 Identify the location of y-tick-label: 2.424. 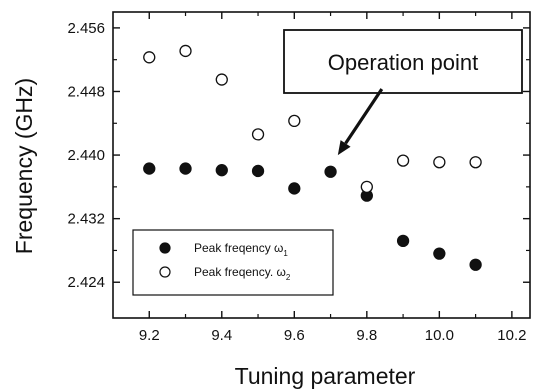
(86, 282).